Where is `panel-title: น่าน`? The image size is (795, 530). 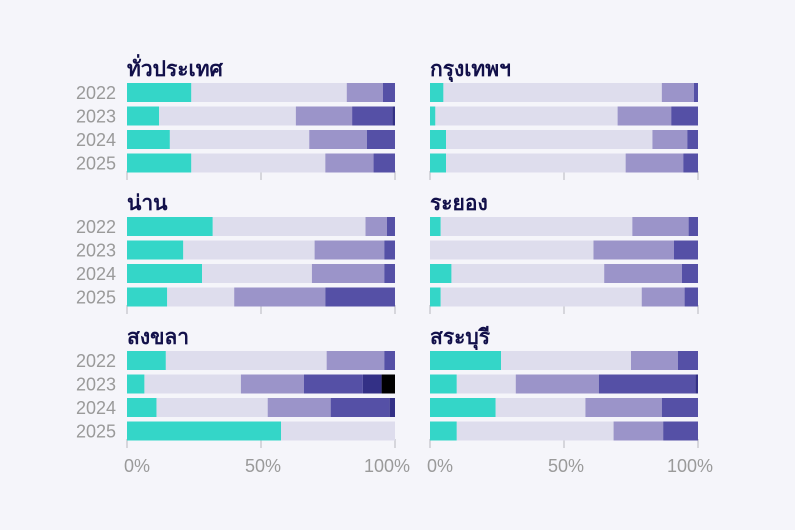 panel-title: น่าน is located at coordinates (147, 203).